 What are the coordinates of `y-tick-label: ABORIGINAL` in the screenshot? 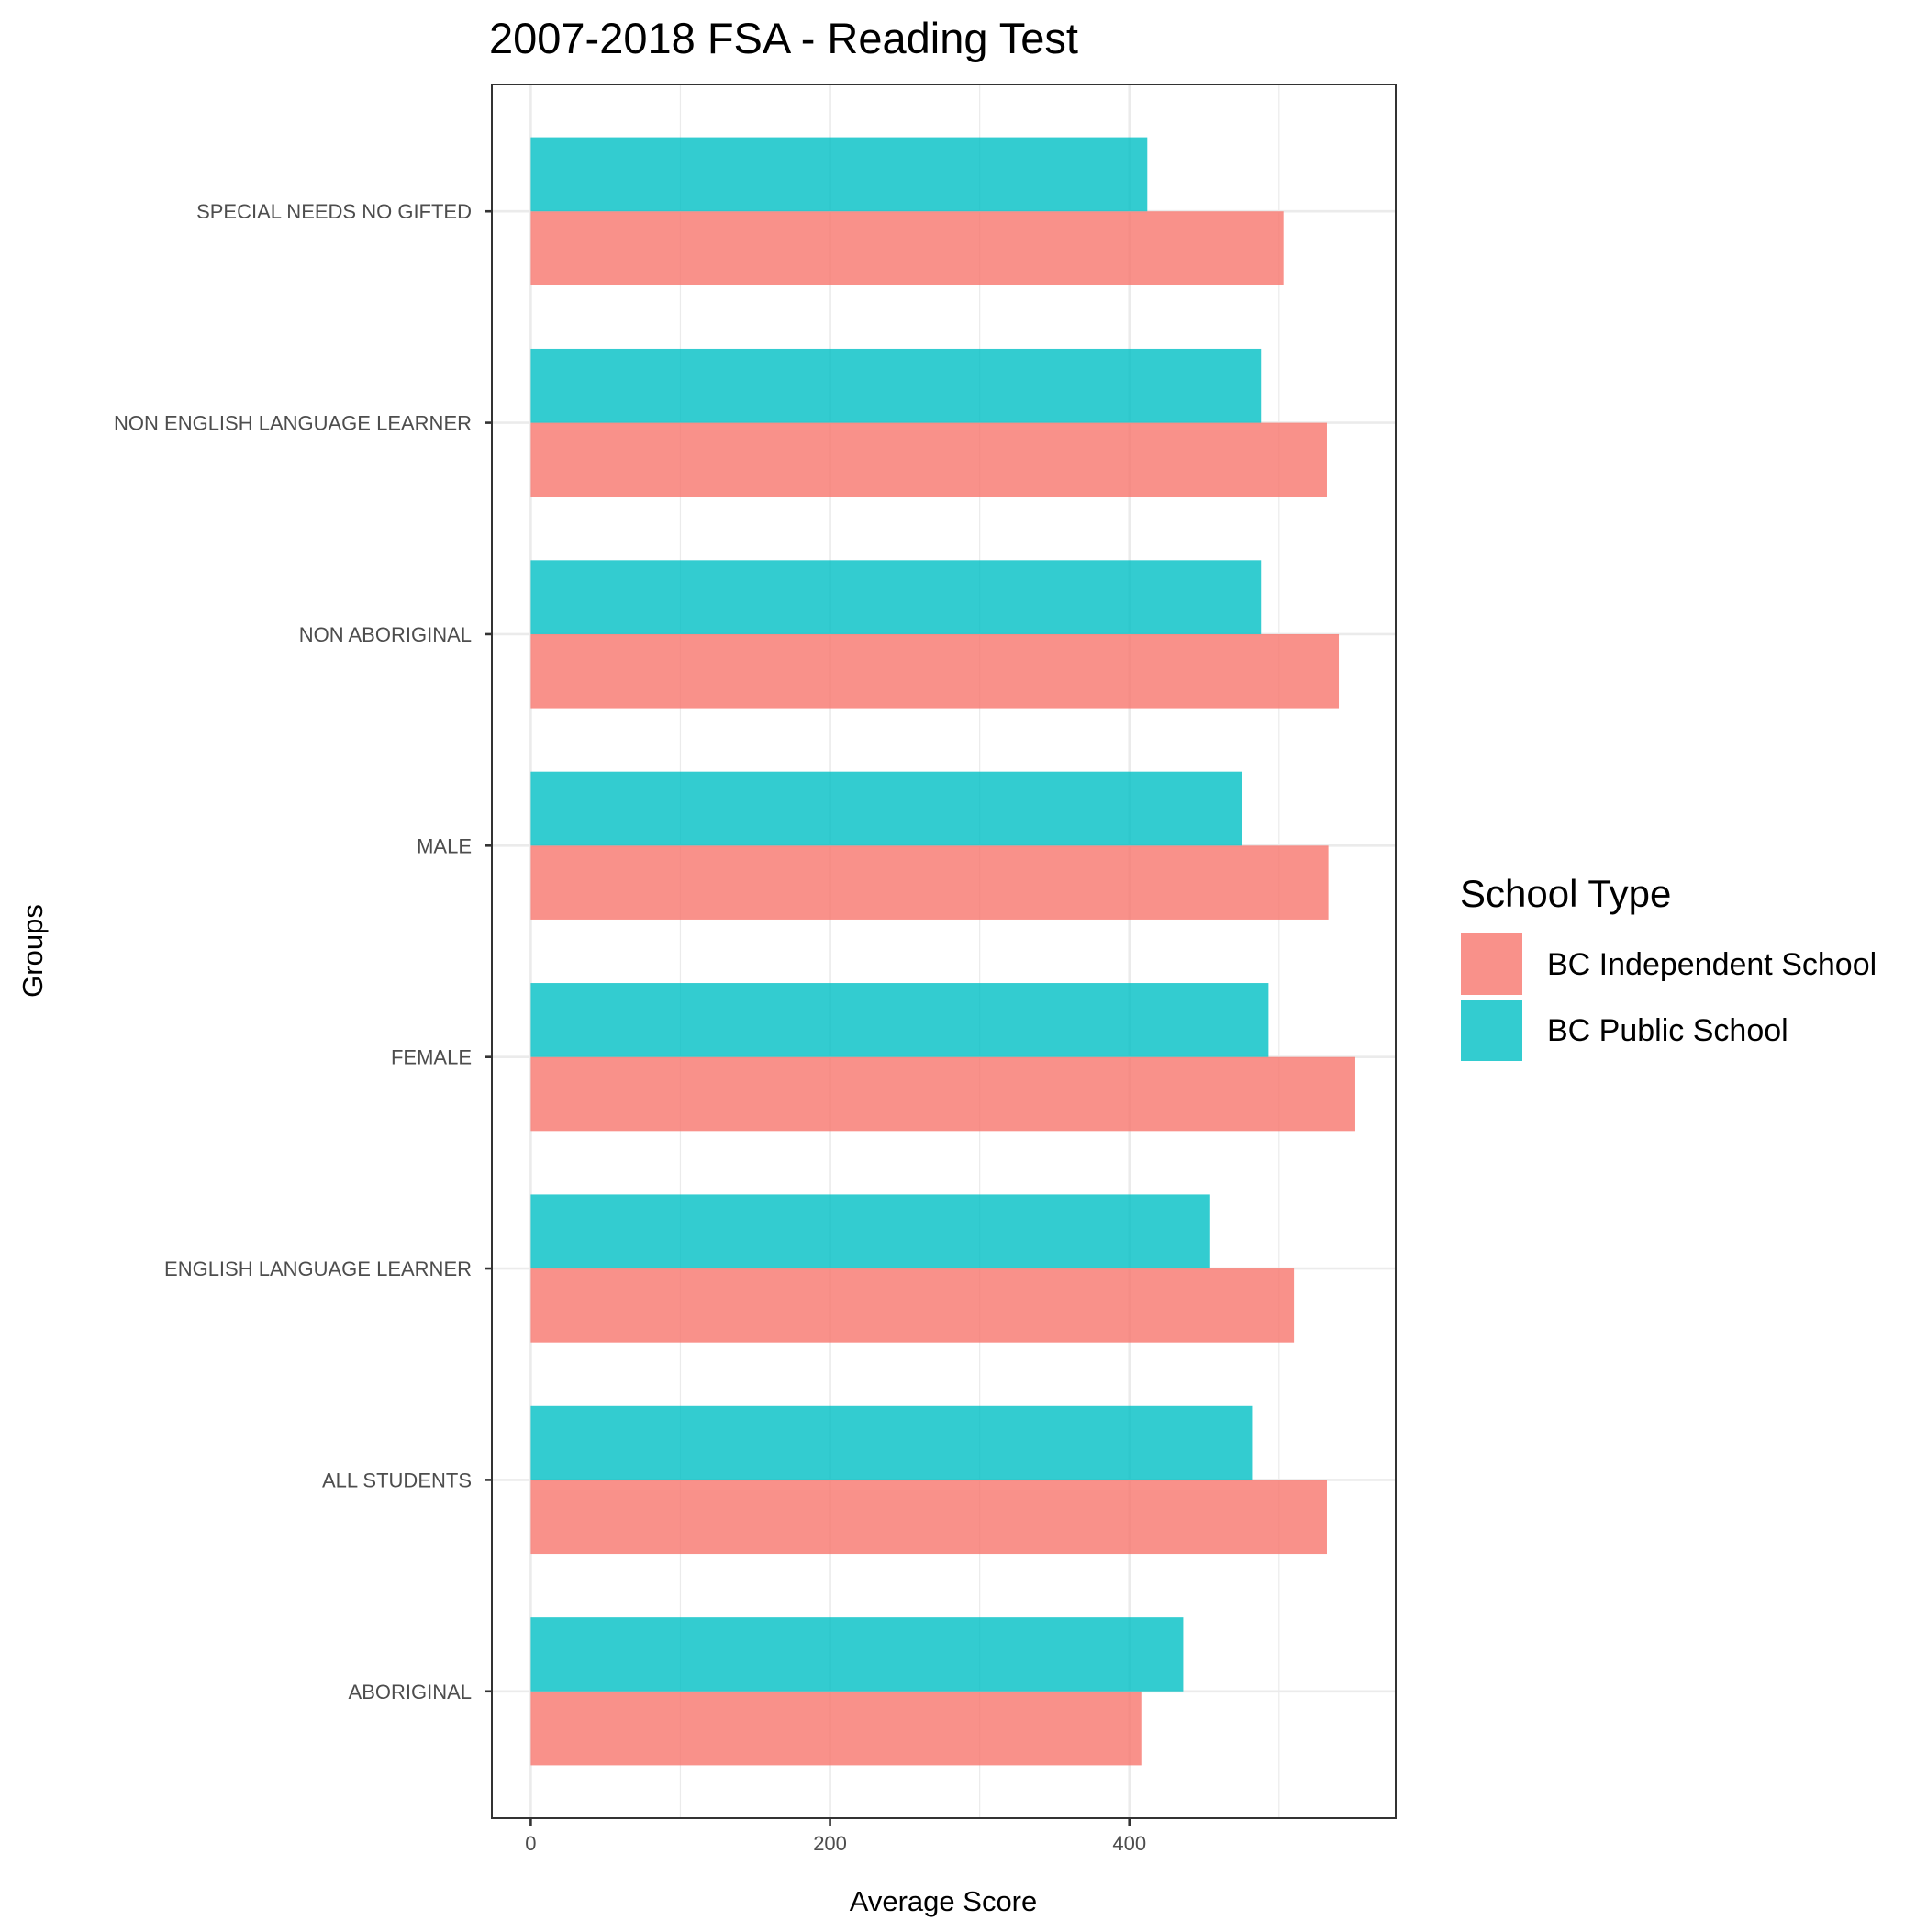 It's located at (410, 1692).